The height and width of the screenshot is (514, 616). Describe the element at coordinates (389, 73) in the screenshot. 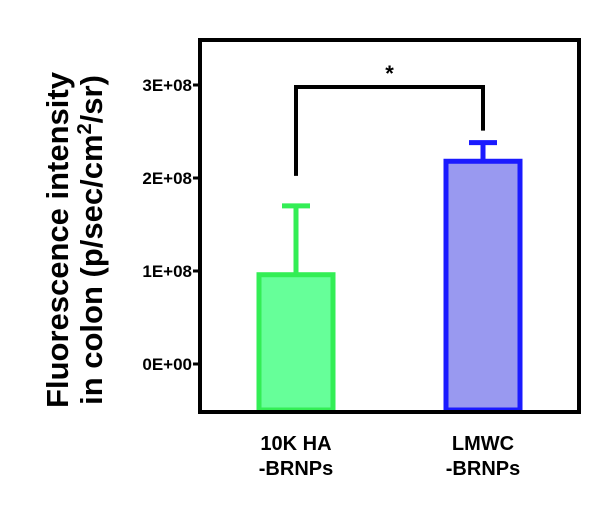

I see `significance-label: *` at that location.